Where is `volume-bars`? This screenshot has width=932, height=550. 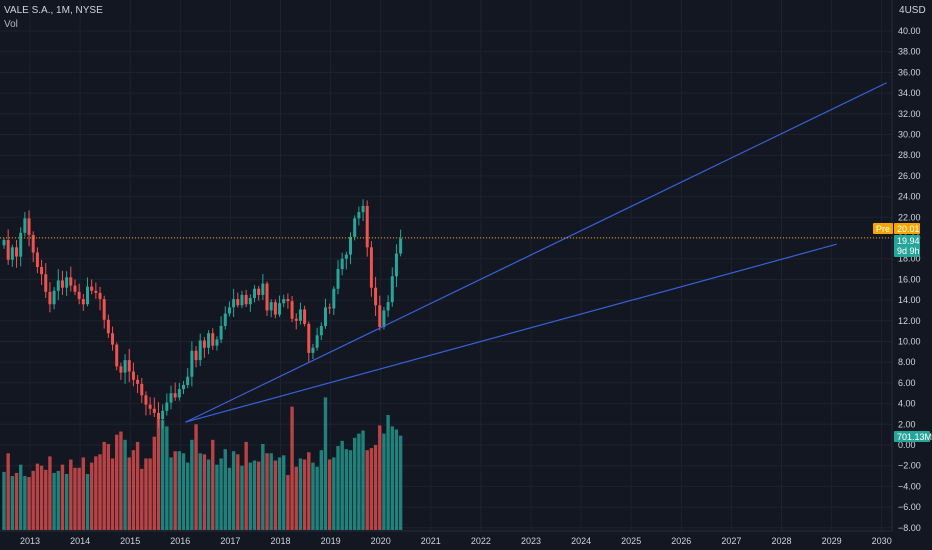 volume-bars is located at coordinates (202, 463).